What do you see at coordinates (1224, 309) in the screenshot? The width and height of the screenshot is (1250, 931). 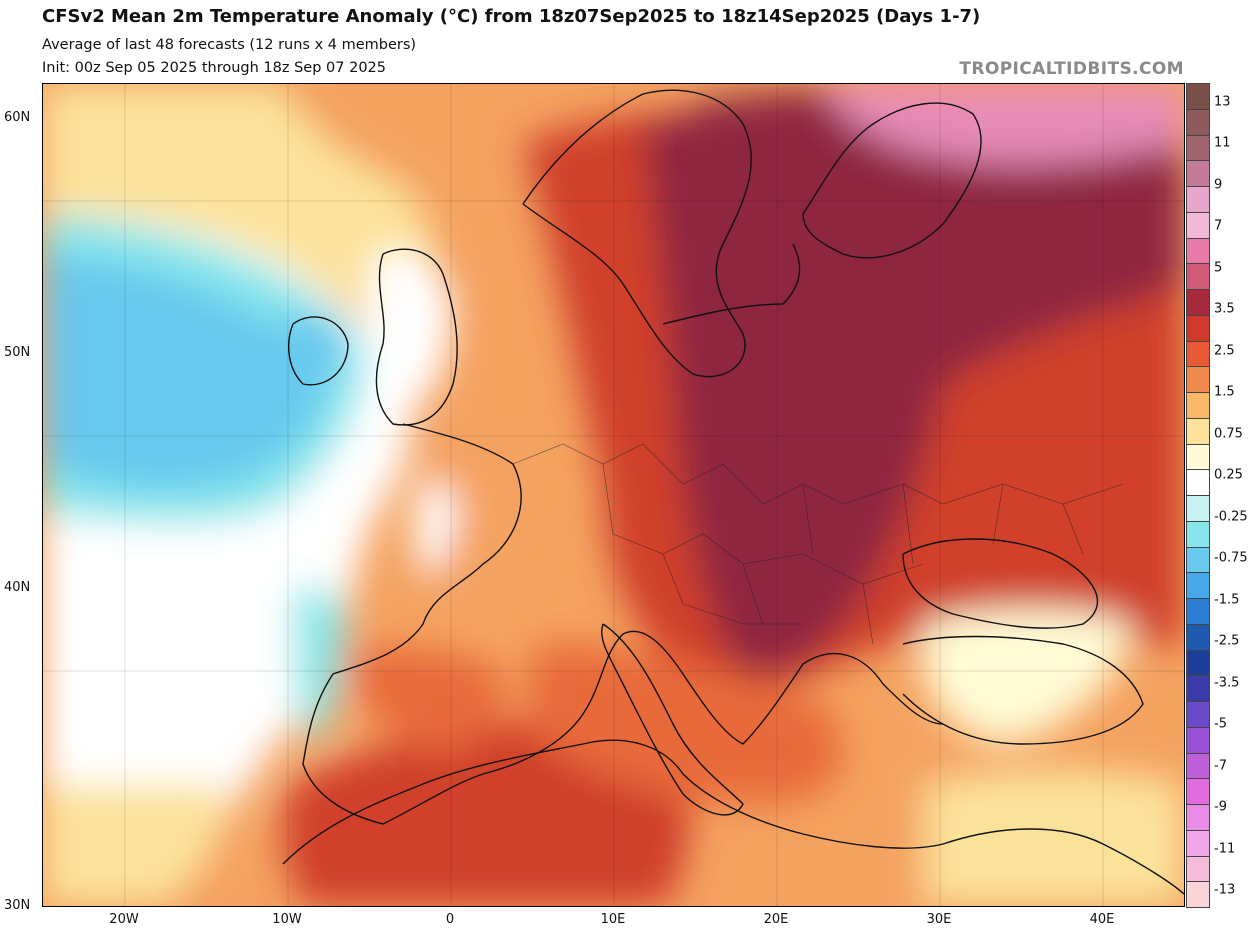 I see `legend-label: 3.5` at bounding box center [1224, 309].